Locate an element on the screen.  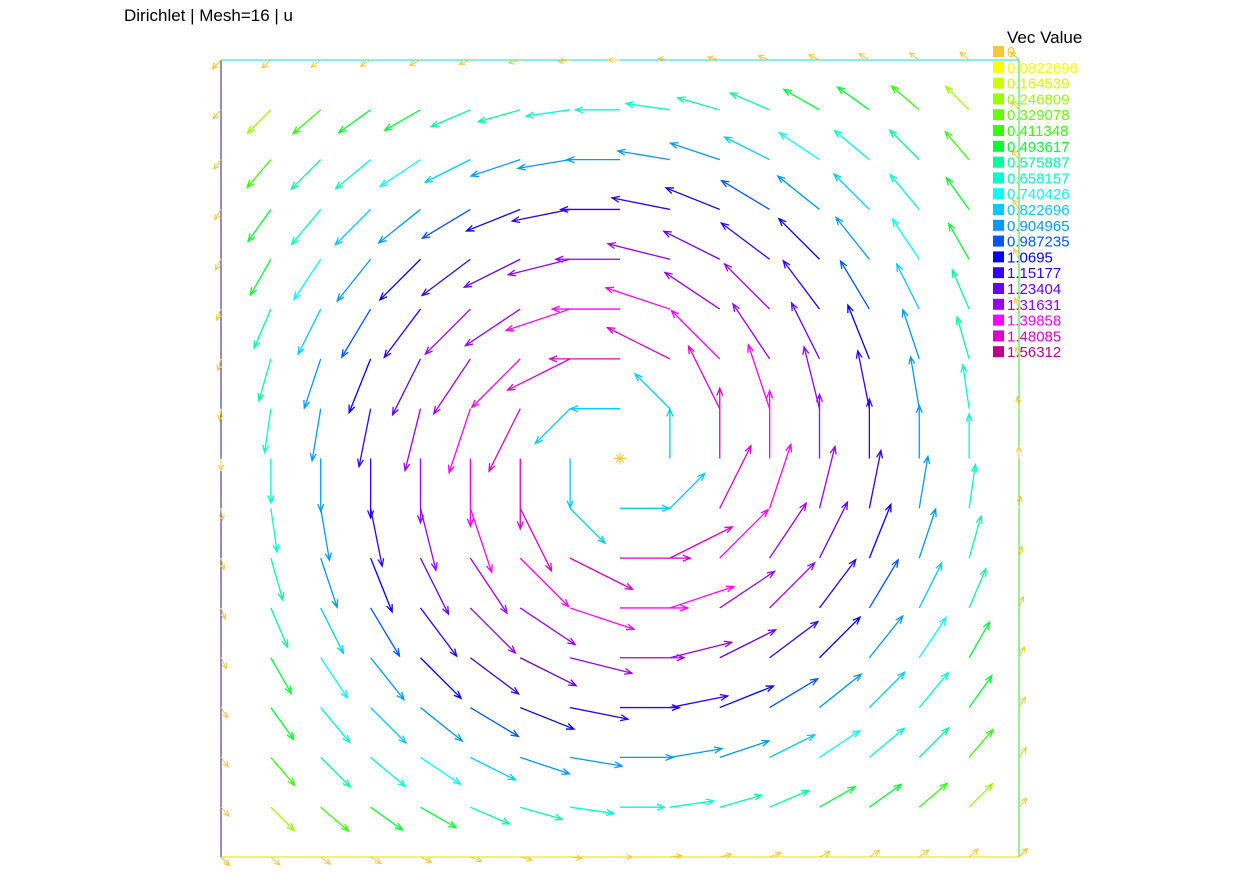
legend-label: 1.48085 is located at coordinates (1034, 336).